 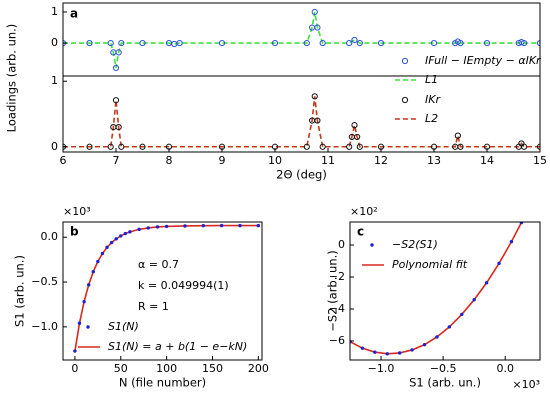 What do you see at coordinates (431, 79) in the screenshot?
I see `legend-label: L1` at bounding box center [431, 79].